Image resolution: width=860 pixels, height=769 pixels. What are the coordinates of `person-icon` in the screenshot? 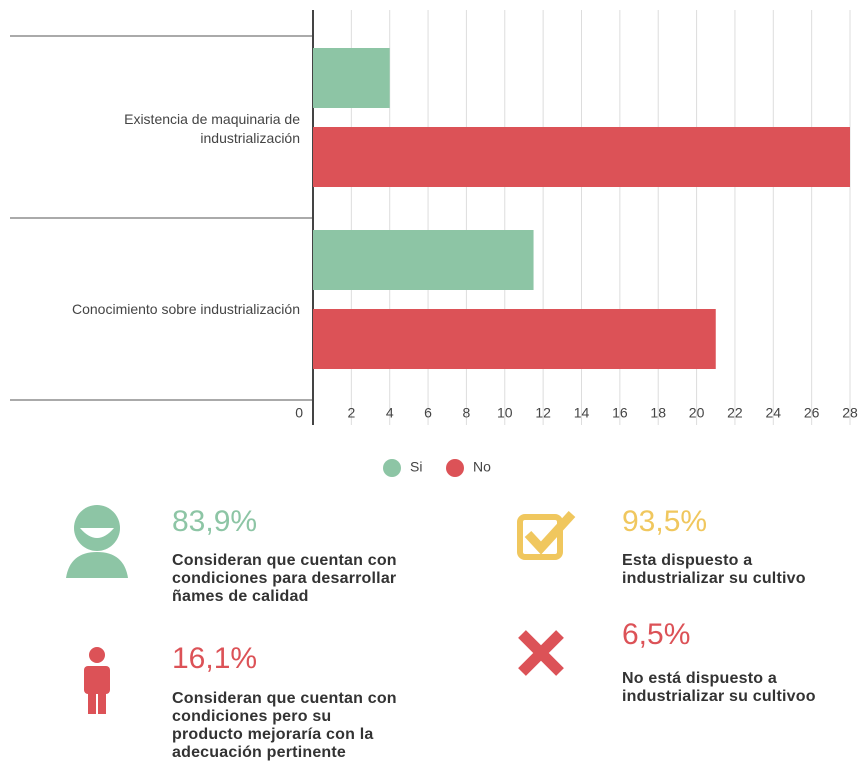 It's located at (97, 680).